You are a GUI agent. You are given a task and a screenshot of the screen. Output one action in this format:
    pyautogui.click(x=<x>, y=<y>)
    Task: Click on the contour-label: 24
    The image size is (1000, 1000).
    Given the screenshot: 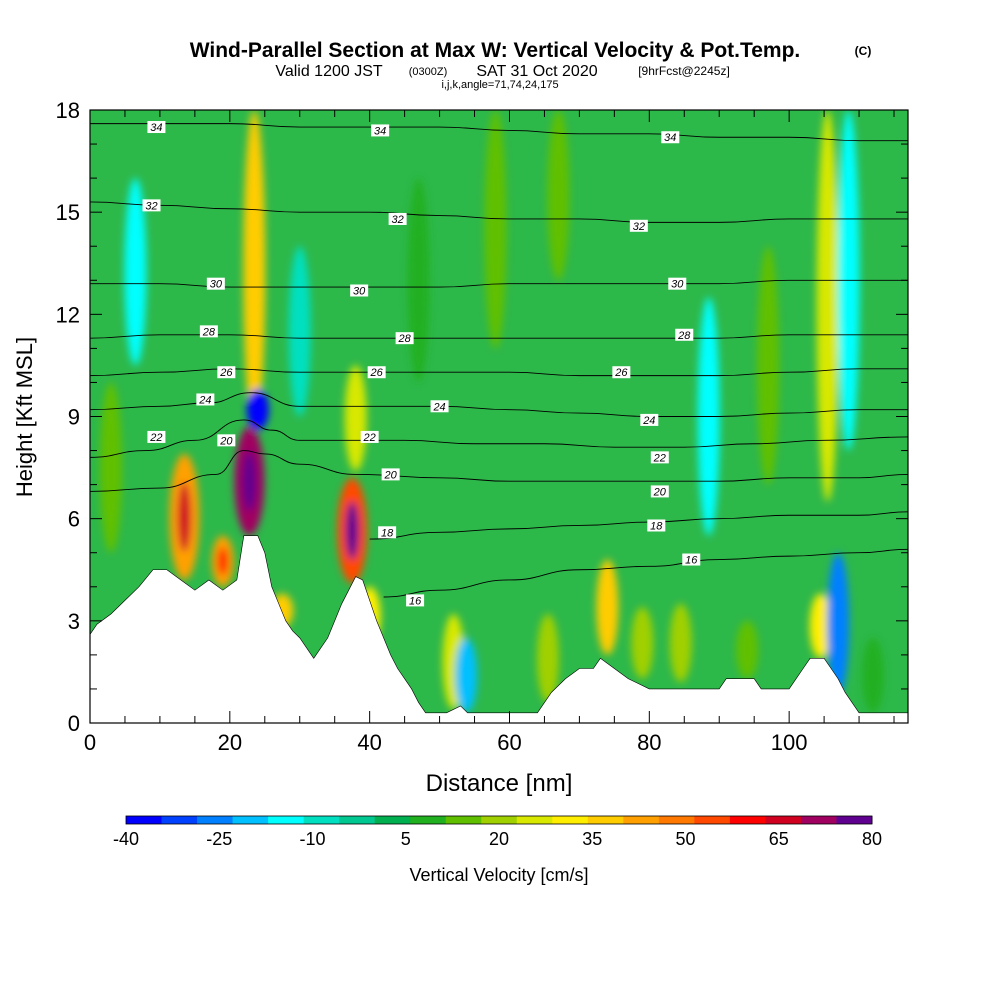 What is the action you would take?
    pyautogui.click(x=439, y=406)
    